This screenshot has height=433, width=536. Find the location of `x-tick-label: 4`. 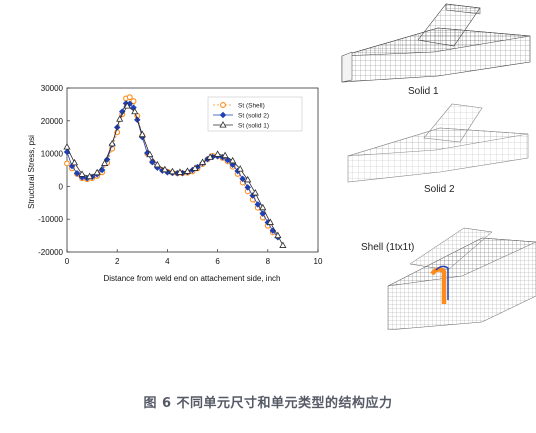

x-tick-label: 4 is located at coordinates (167, 261).